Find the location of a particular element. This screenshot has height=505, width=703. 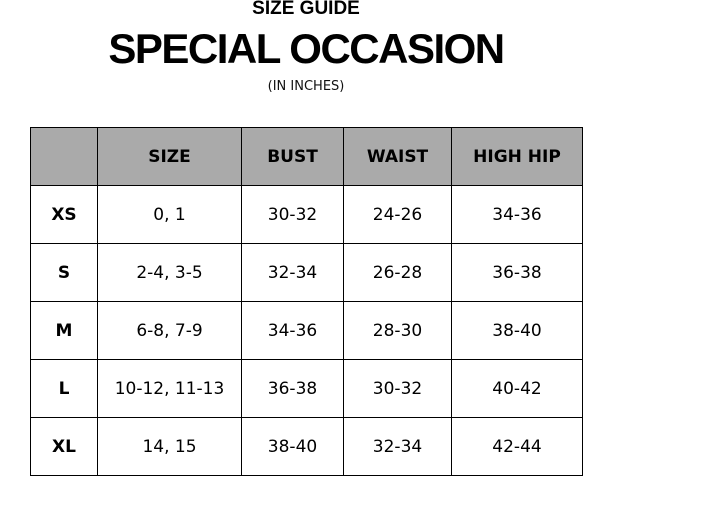

cell-waist: 26-28 is located at coordinates (397, 272).